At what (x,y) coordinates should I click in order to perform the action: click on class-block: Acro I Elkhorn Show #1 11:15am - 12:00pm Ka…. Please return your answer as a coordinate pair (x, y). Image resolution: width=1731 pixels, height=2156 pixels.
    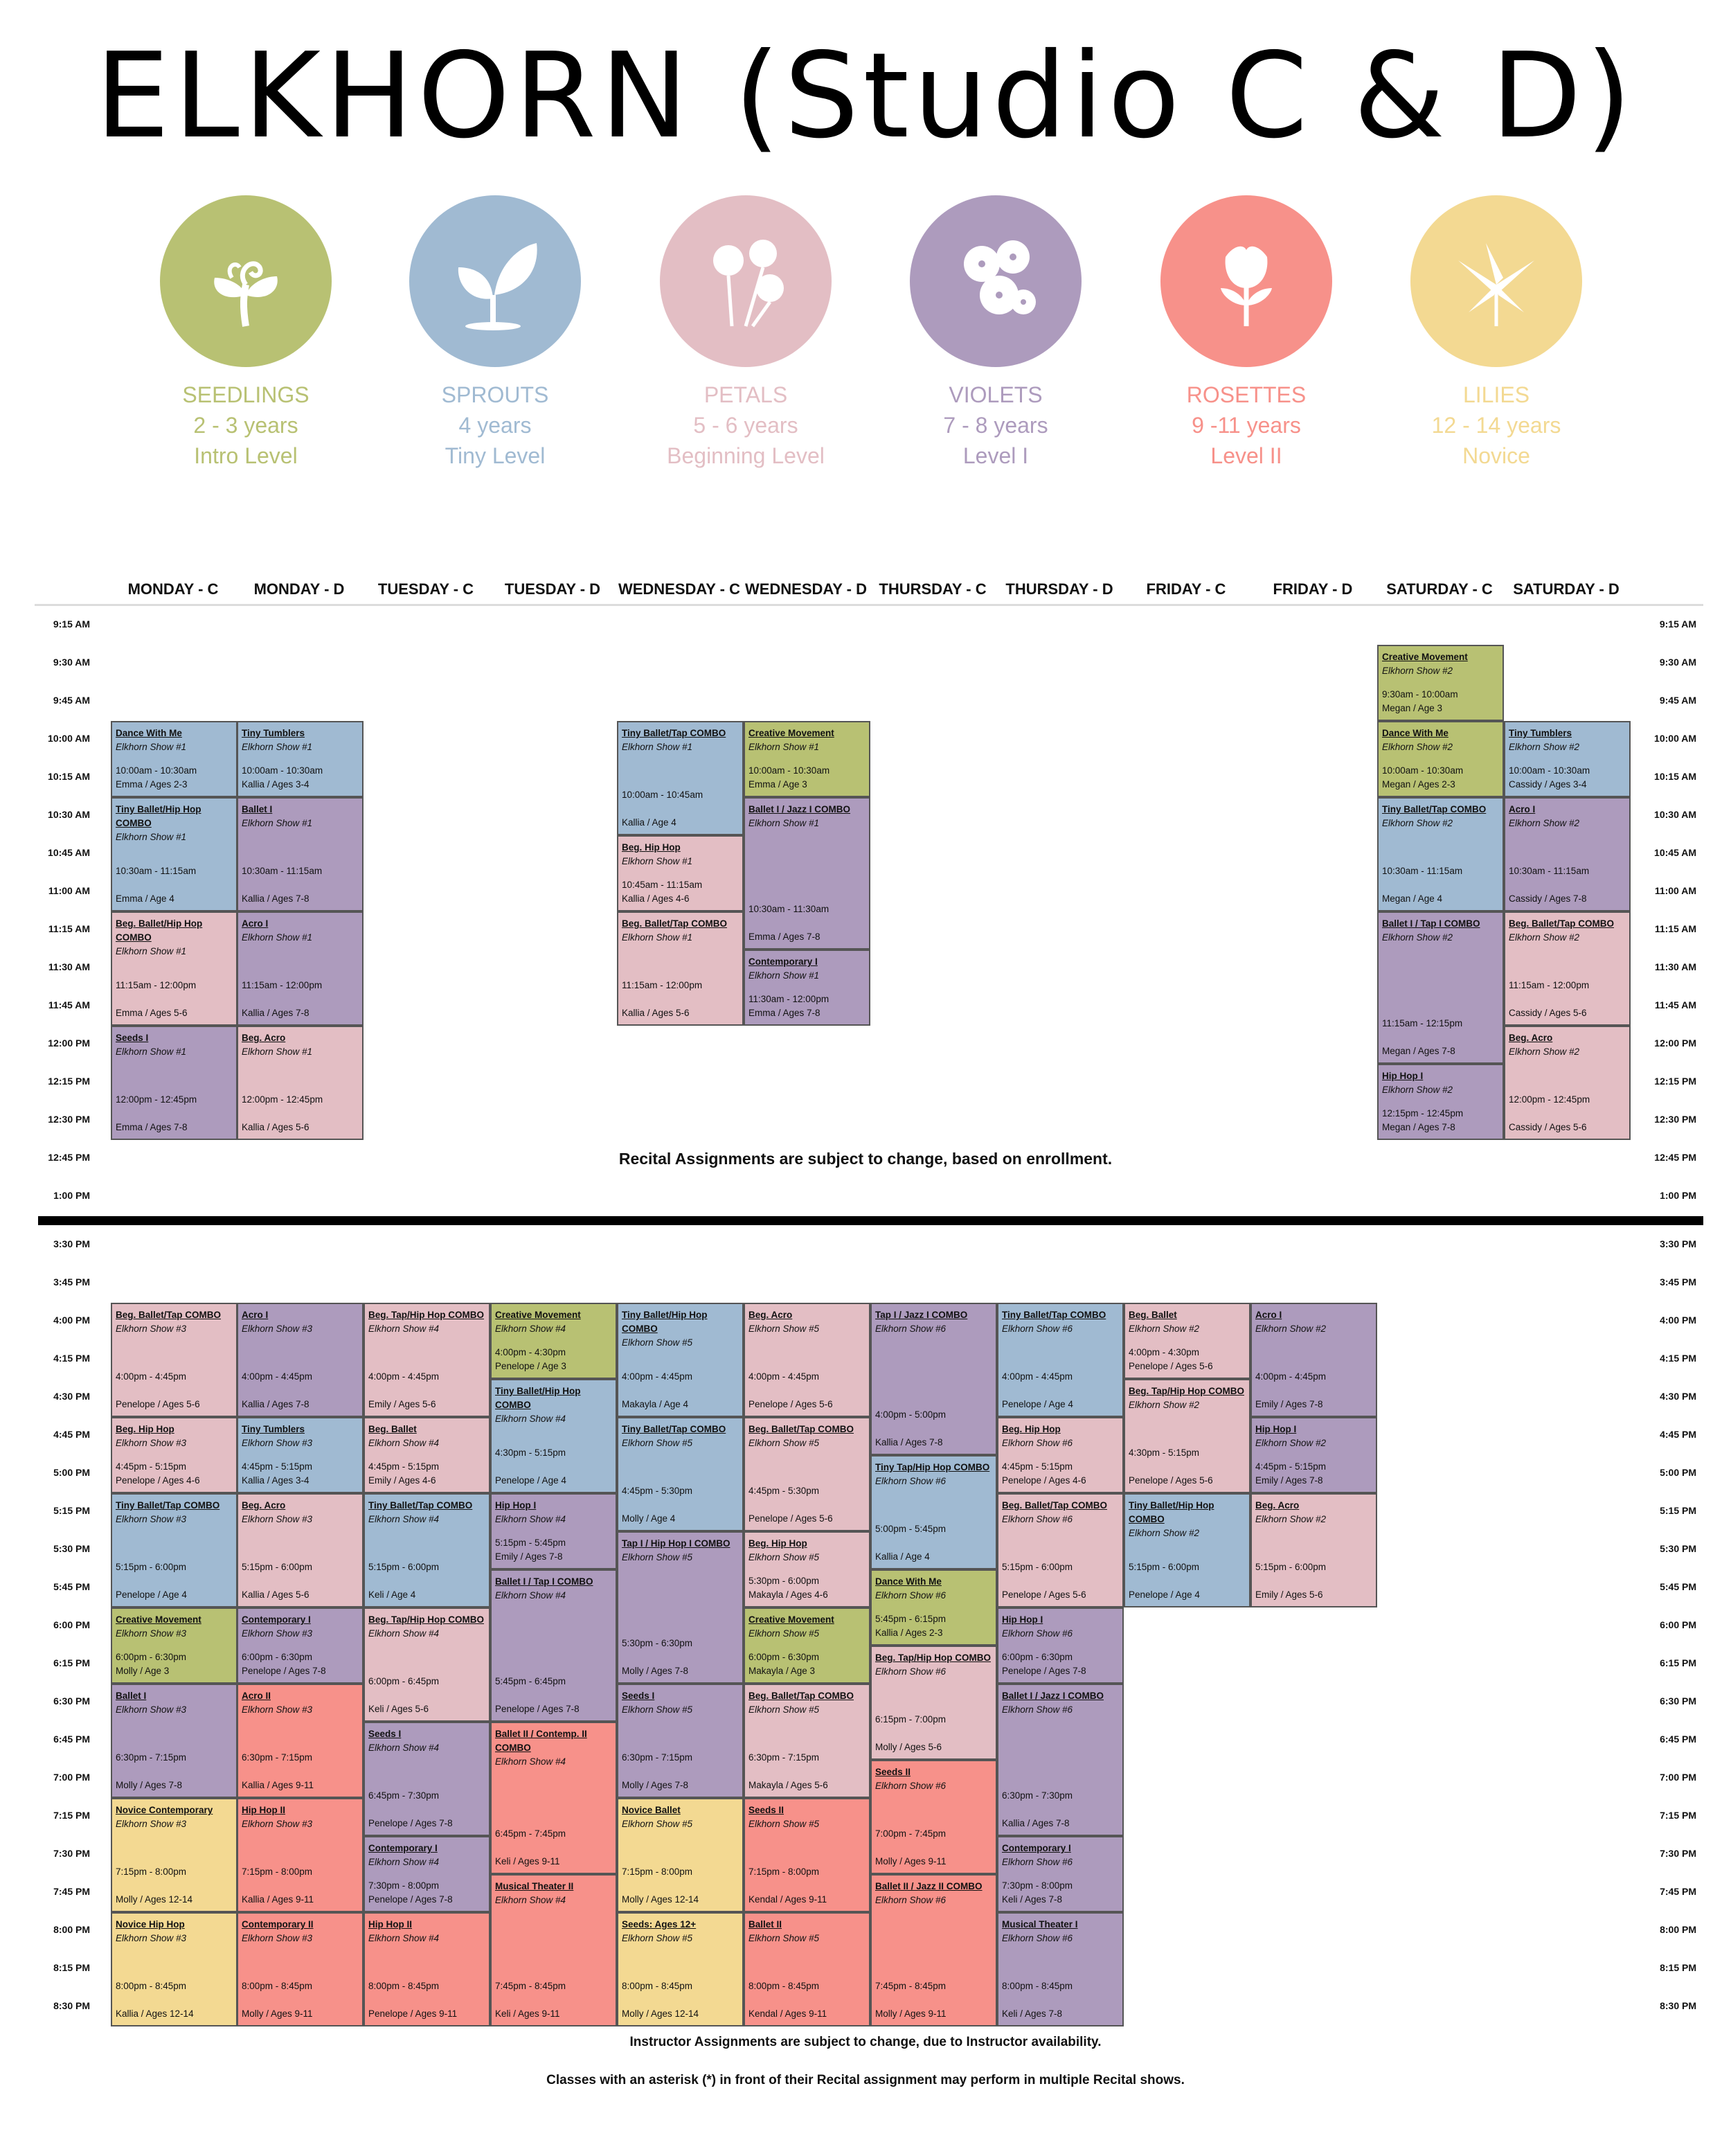
    Looking at the image, I should click on (300, 968).